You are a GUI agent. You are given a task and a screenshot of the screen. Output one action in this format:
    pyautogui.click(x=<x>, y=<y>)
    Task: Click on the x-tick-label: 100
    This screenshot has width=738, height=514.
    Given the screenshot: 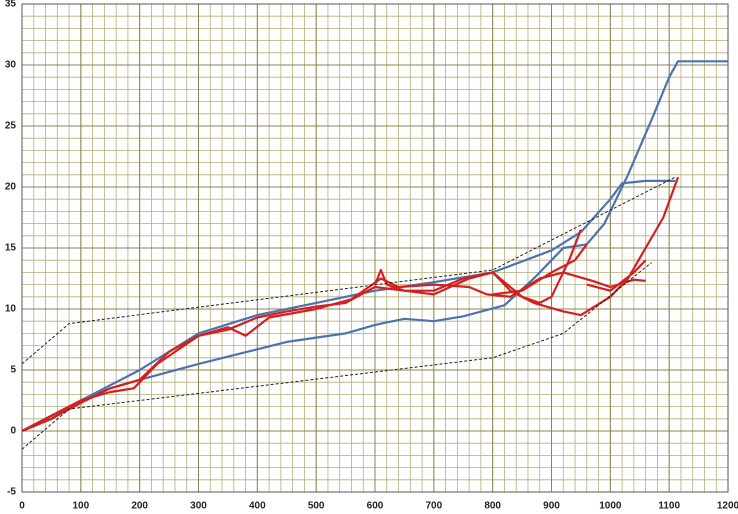 What is the action you would take?
    pyautogui.click(x=80, y=506)
    